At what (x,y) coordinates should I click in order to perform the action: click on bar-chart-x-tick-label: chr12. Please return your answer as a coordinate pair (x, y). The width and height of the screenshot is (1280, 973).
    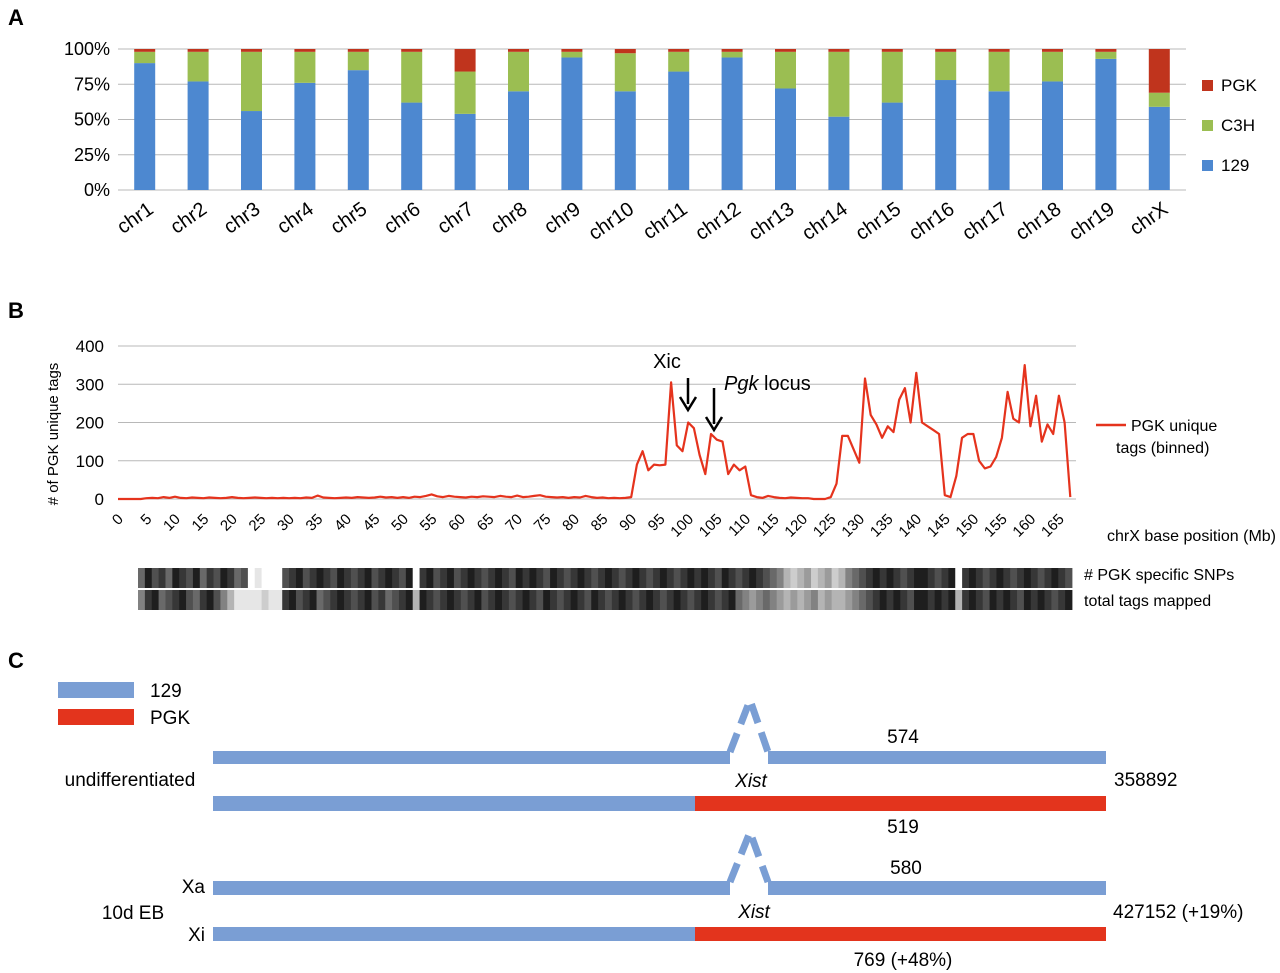
    Looking at the image, I should click on (718, 221).